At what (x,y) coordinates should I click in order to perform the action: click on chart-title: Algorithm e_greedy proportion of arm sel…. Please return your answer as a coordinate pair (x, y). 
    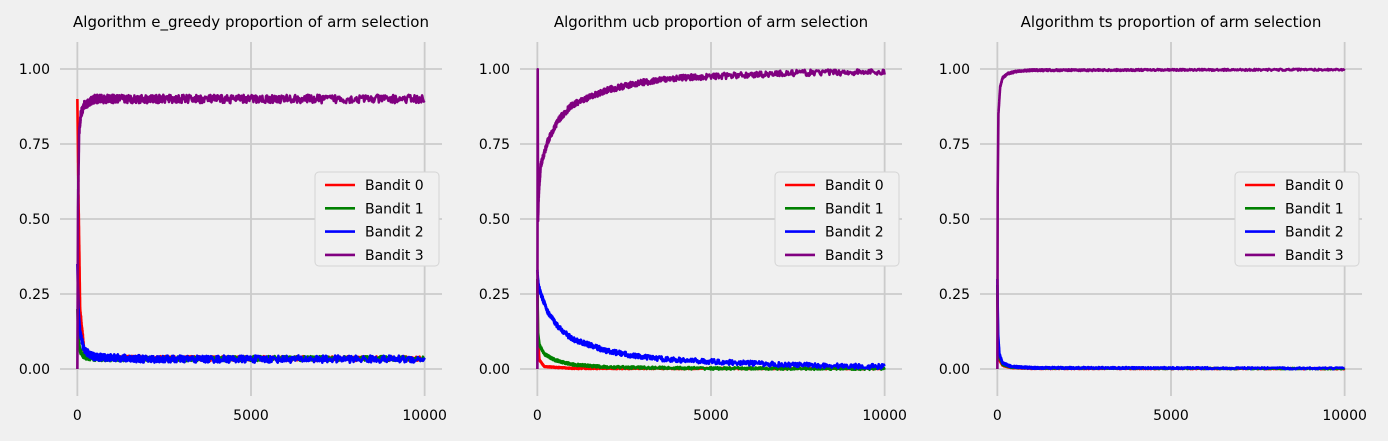
    Looking at the image, I should click on (251, 22).